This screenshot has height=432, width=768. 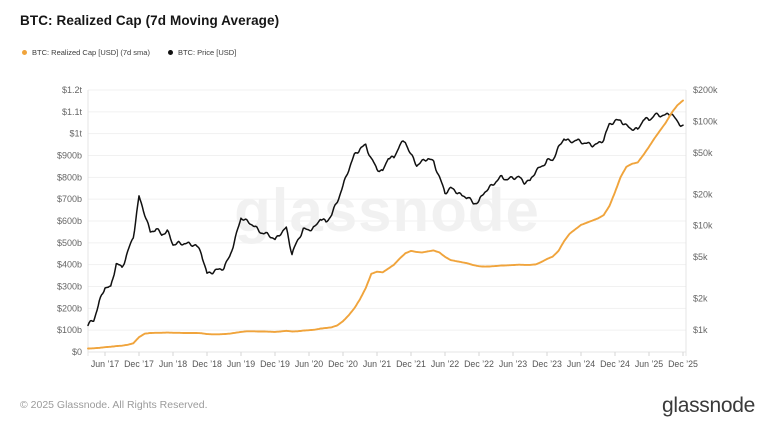 I want to click on svg-text: $600b, so click(x=69, y=221).